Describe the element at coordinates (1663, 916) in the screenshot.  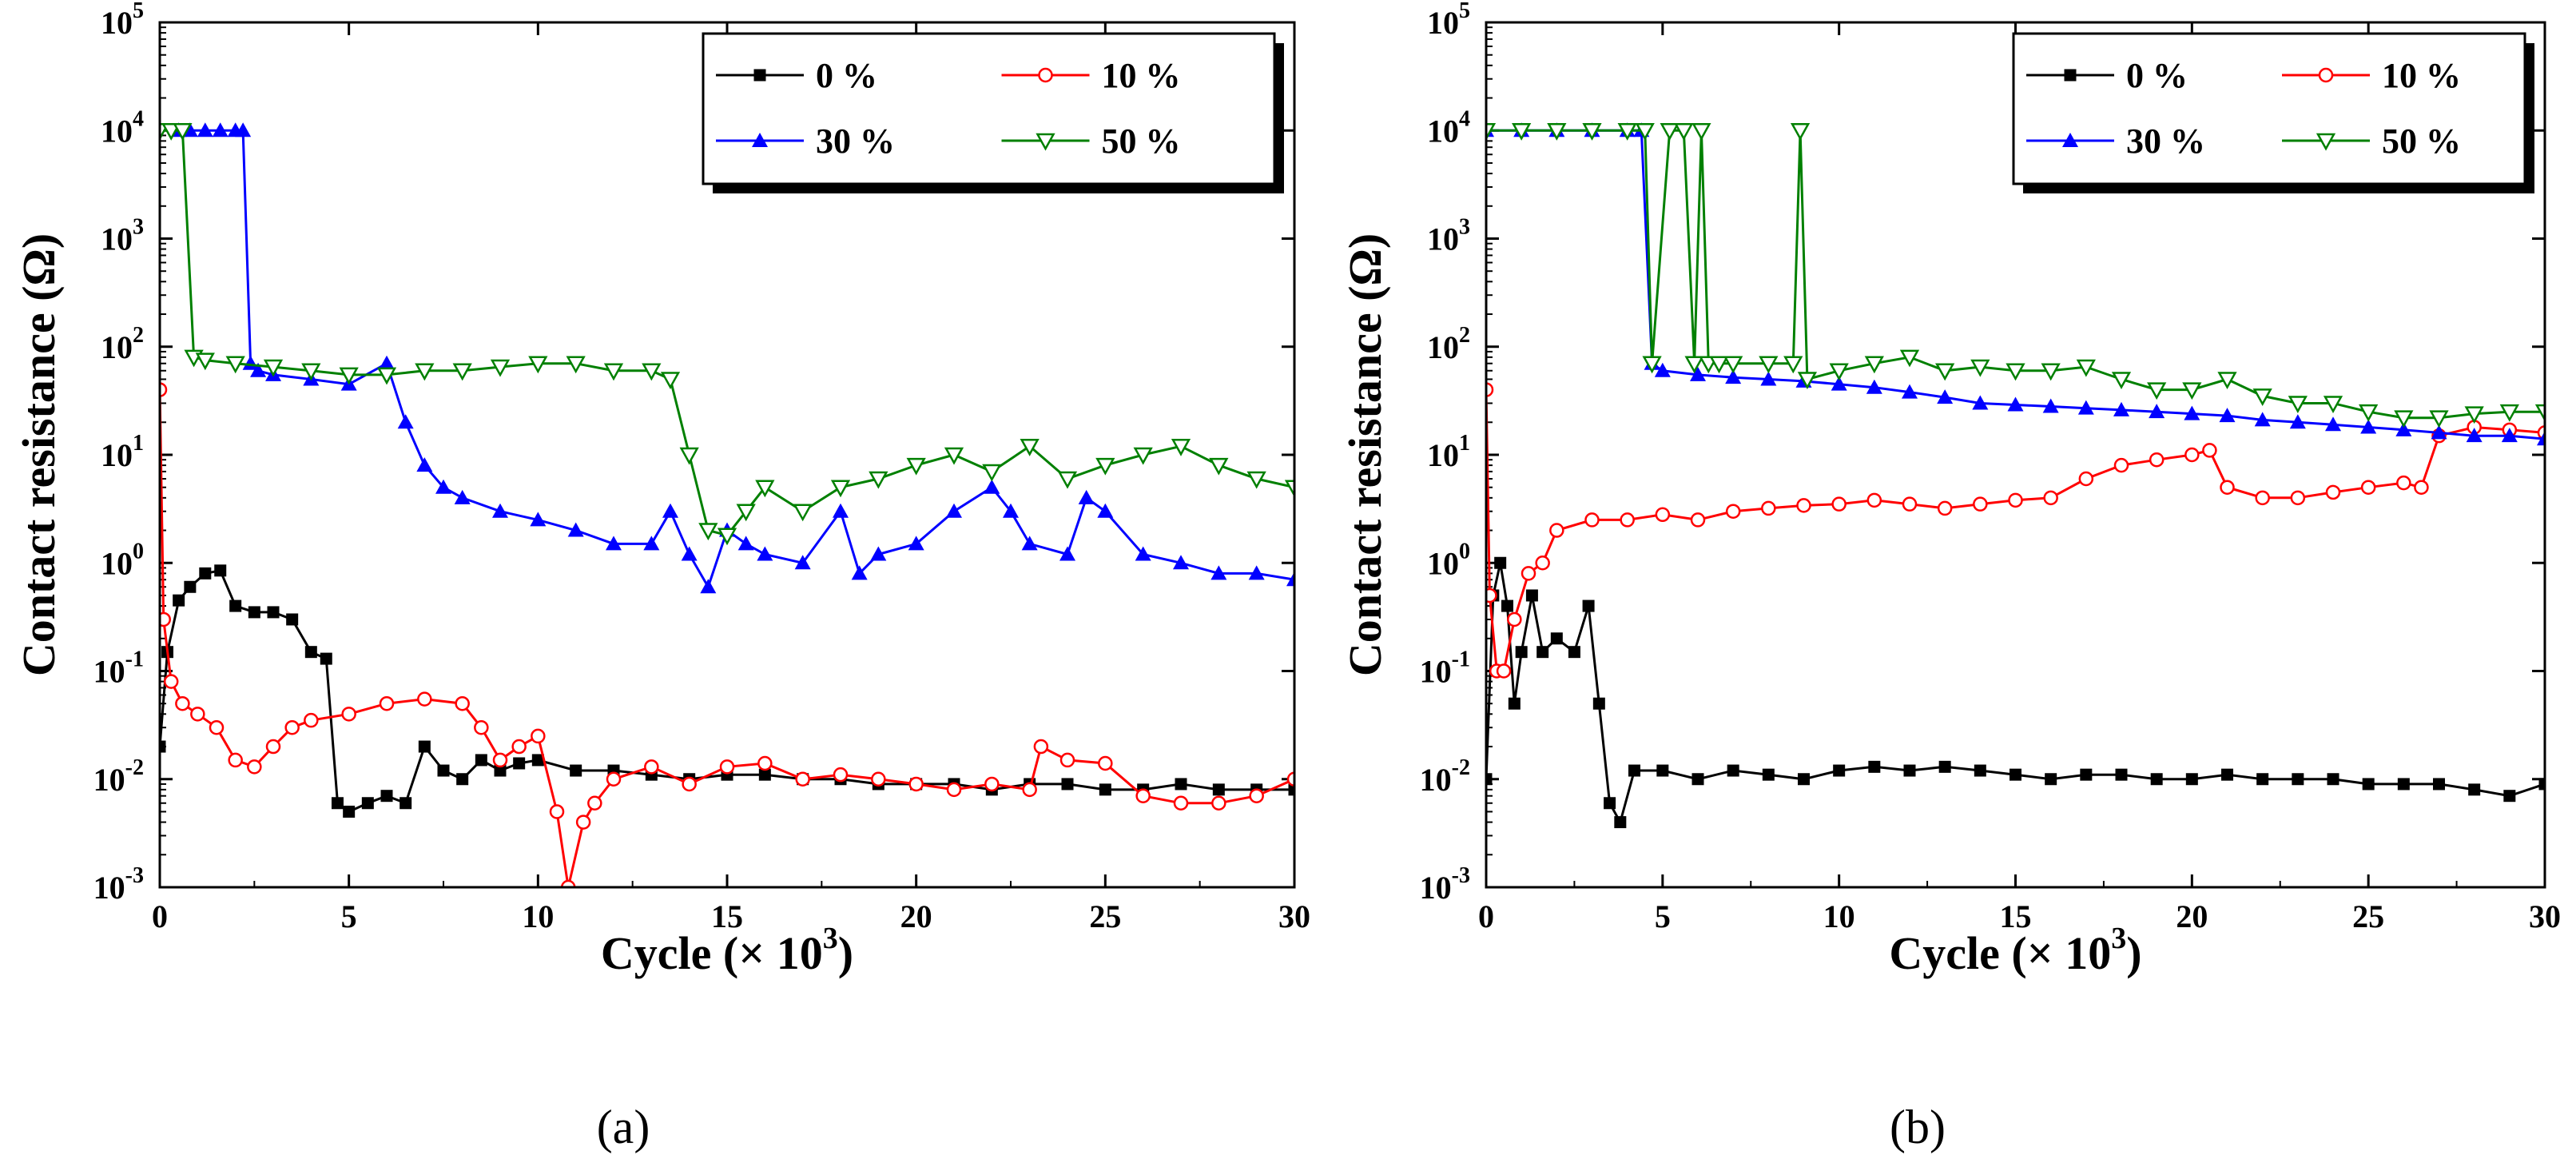
I see `x-tick-label: 5` at that location.